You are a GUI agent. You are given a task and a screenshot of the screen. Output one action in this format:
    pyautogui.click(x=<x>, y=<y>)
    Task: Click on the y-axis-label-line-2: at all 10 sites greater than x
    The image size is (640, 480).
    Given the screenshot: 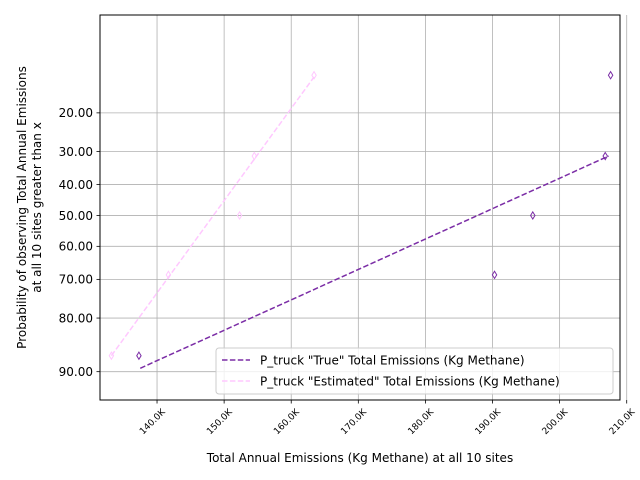 What is the action you would take?
    pyautogui.click(x=37, y=207)
    